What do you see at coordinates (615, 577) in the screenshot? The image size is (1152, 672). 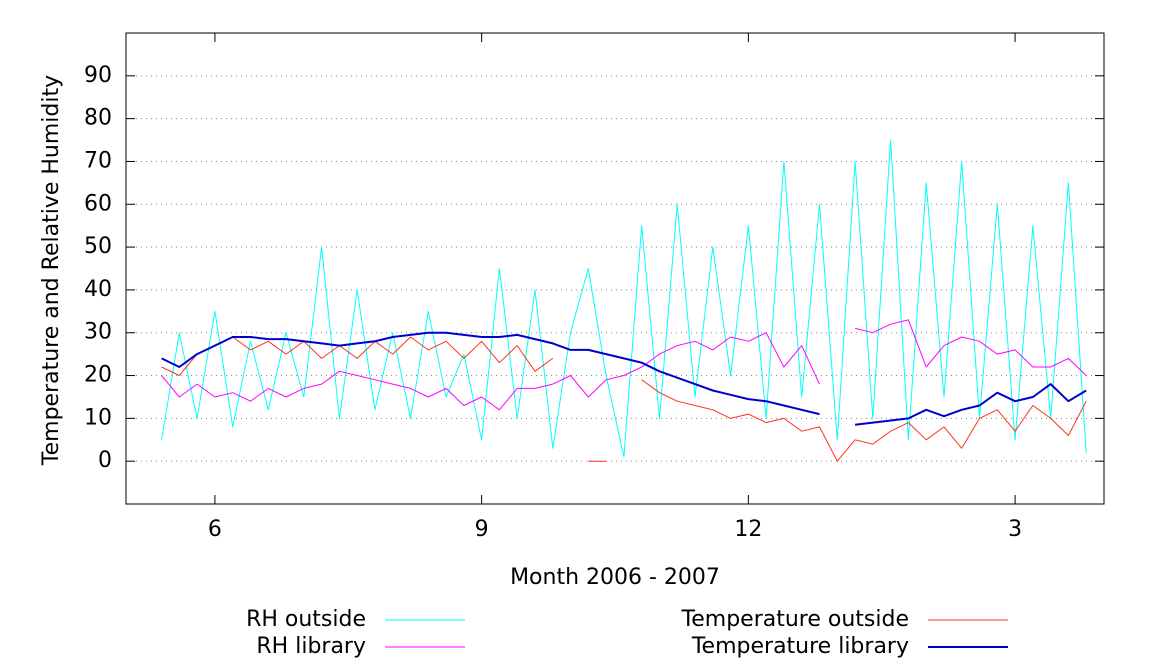 I see `x-axis-label: Month 2006 - 2007` at bounding box center [615, 577].